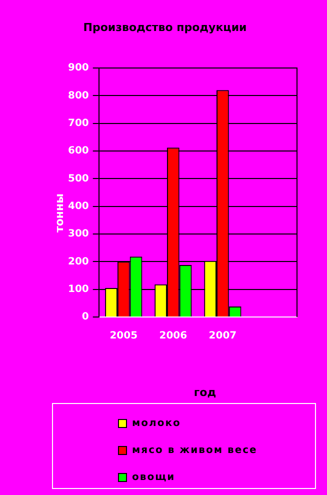 Image resolution: width=327 pixels, height=495 pixels. Describe the element at coordinates (205, 392) in the screenshot. I see `x-axis-title: год` at that location.